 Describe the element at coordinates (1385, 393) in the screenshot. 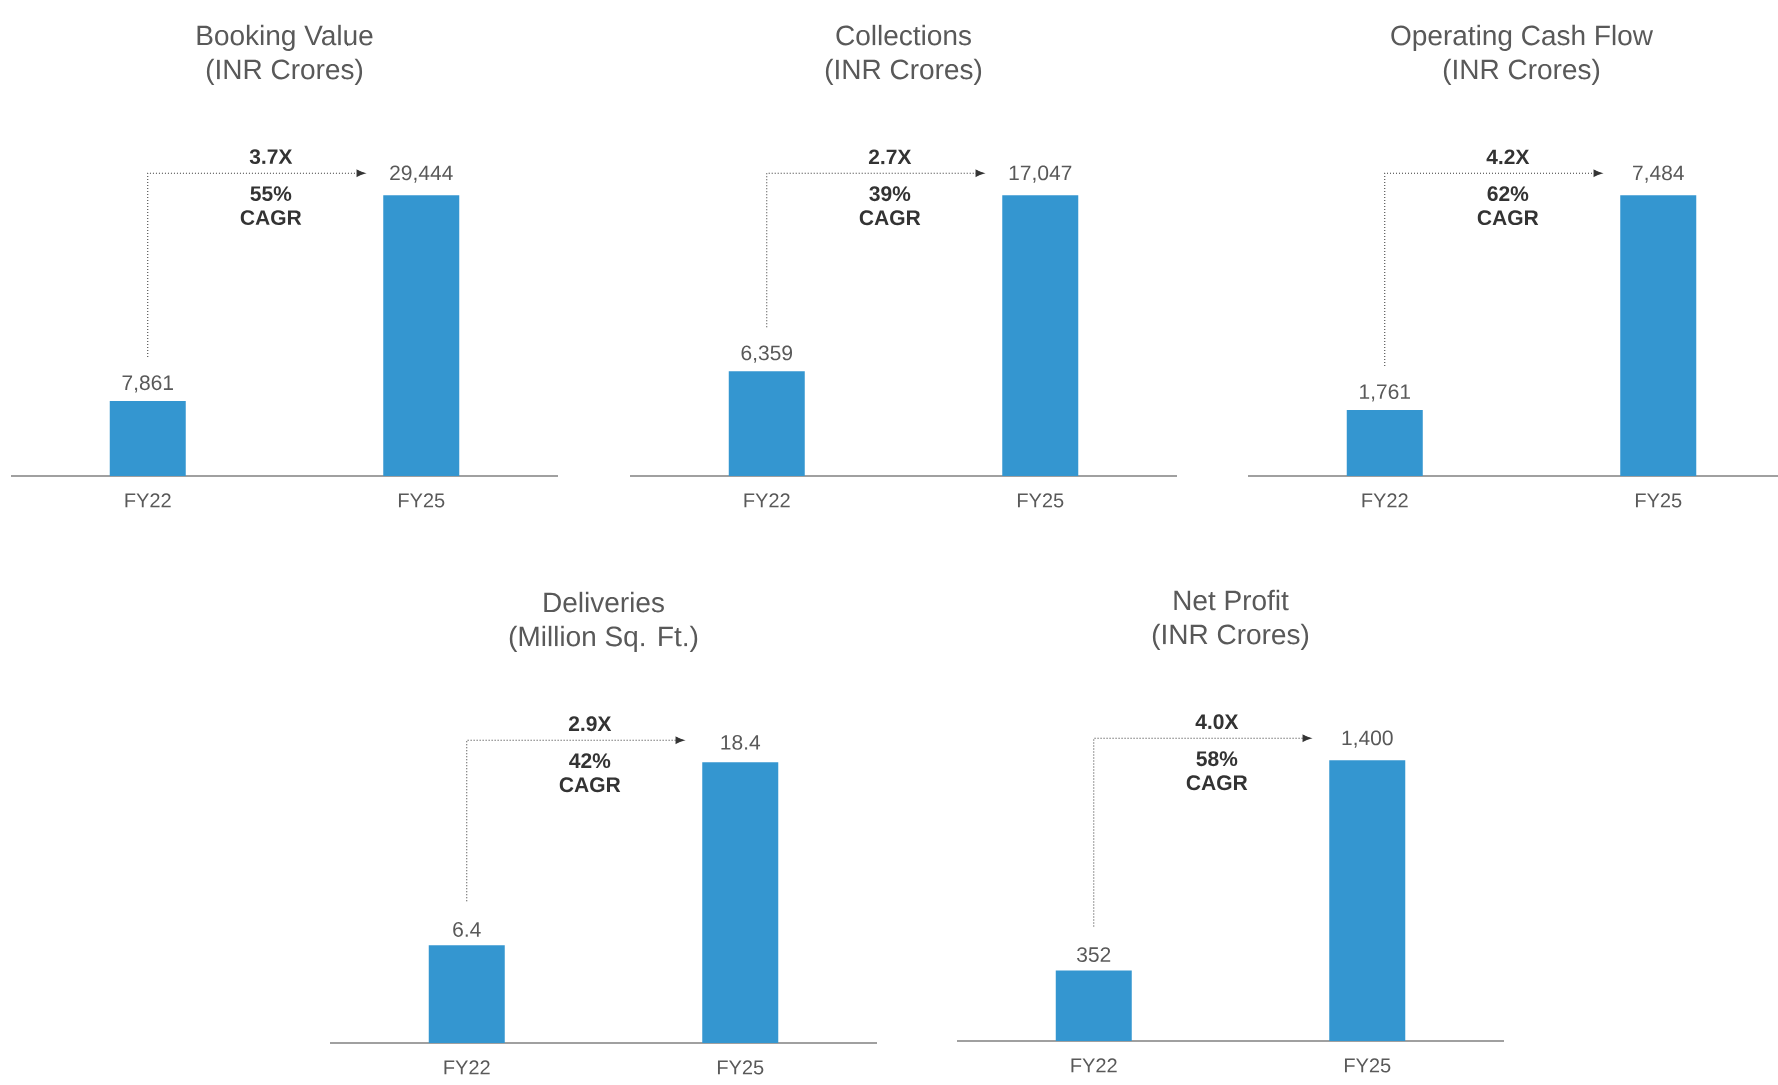

I see `data-label: 1,761` at that location.